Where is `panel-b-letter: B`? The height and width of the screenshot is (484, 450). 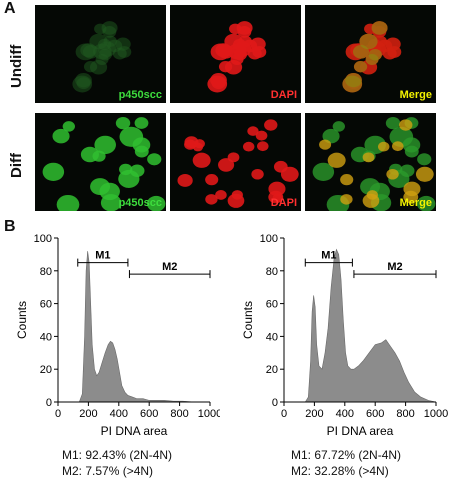
panel-b-letter: B is located at coordinates (10, 226).